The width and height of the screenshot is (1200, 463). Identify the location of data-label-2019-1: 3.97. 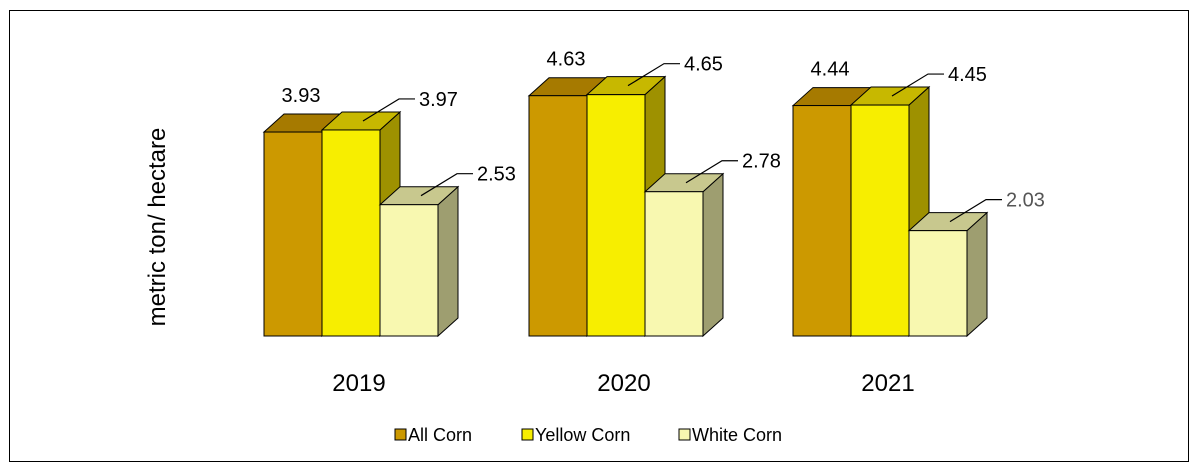
(438, 100).